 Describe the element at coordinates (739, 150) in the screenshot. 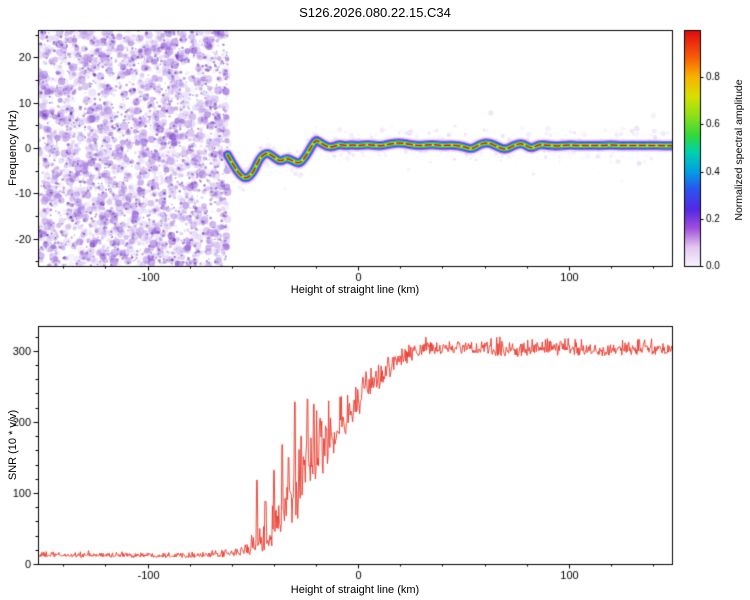

I see `colorbar-label: Normalized spectral amplitude` at that location.